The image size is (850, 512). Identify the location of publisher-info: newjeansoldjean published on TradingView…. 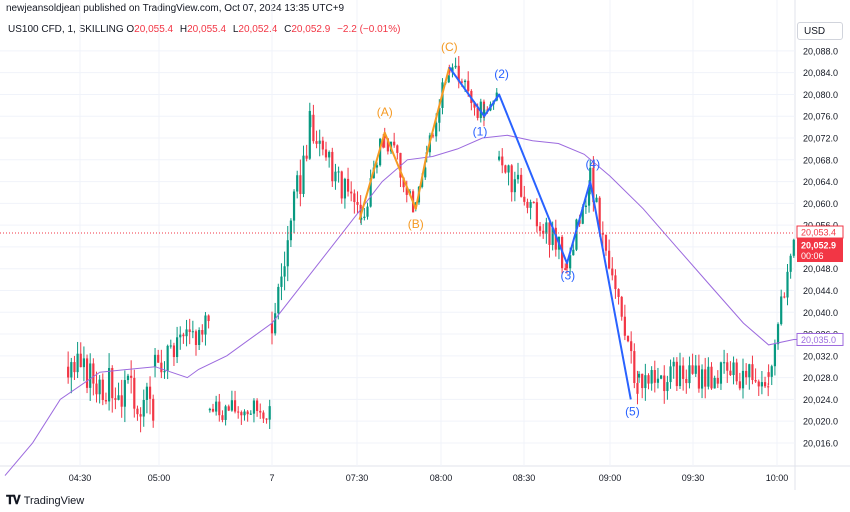
(175, 8).